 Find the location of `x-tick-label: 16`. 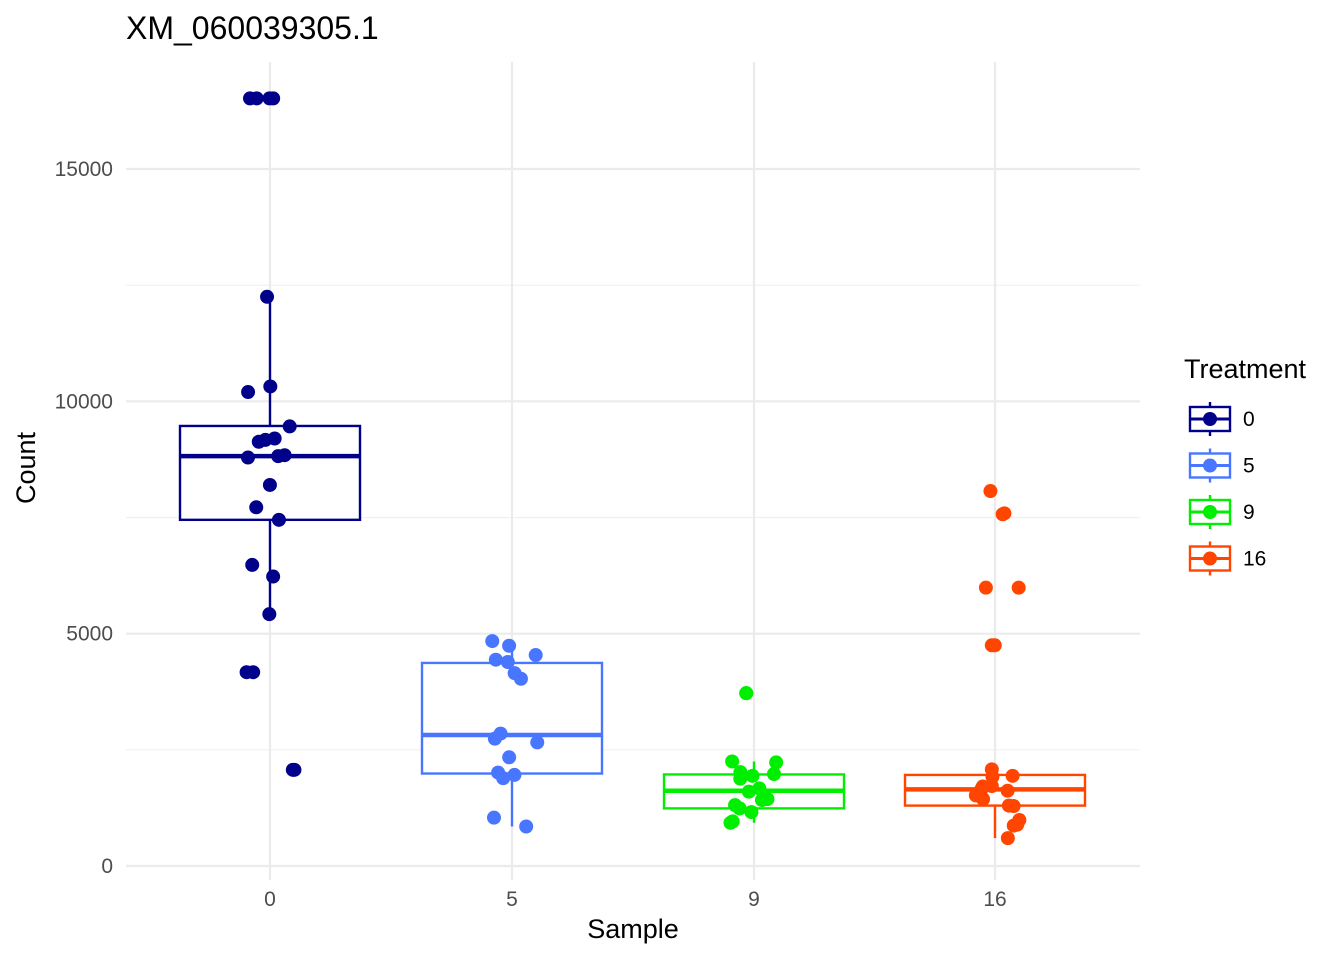

x-tick-label: 16 is located at coordinates (994, 899).